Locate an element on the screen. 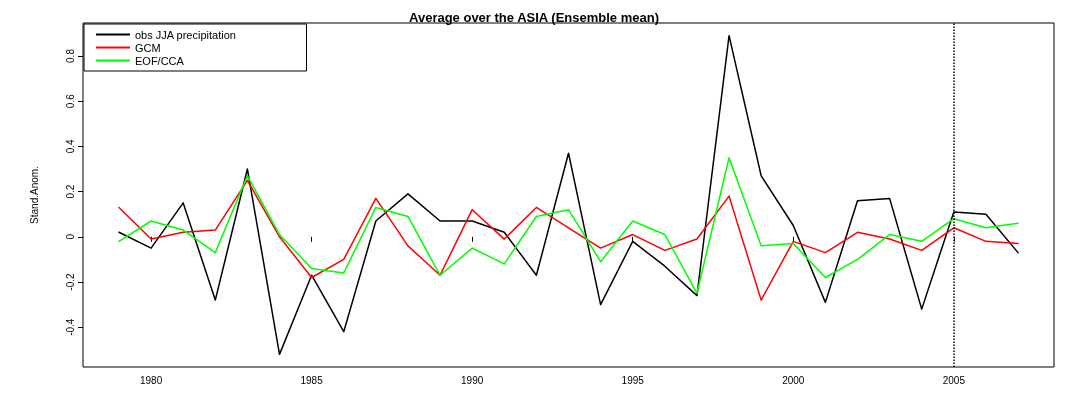  y-tick-label: -0.4 is located at coordinates (70, 327).